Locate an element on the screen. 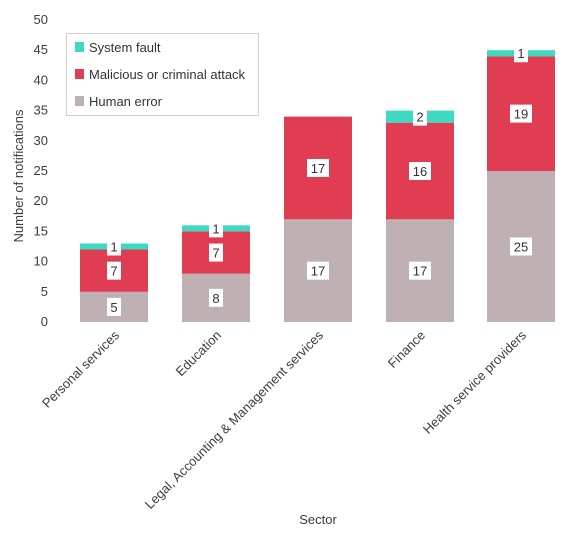  x-category-label: Finance is located at coordinates (406, 349).